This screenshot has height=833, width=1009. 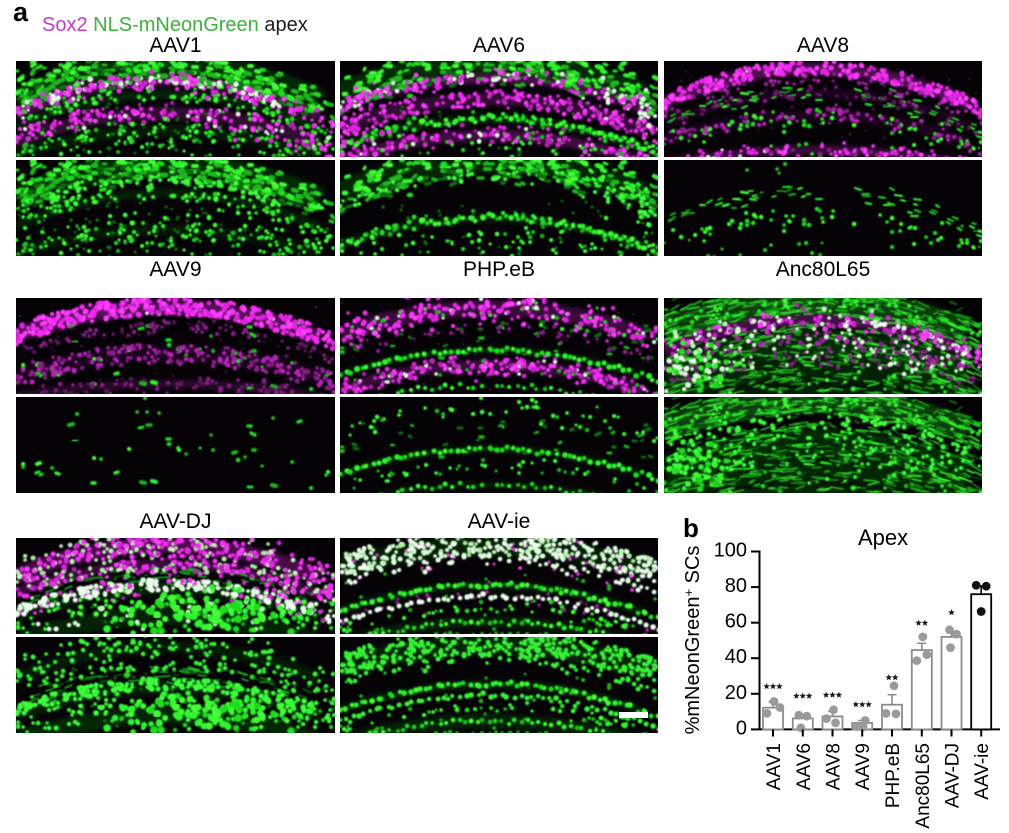 I want to click on svg-text: AAV-ie, so click(x=982, y=771).